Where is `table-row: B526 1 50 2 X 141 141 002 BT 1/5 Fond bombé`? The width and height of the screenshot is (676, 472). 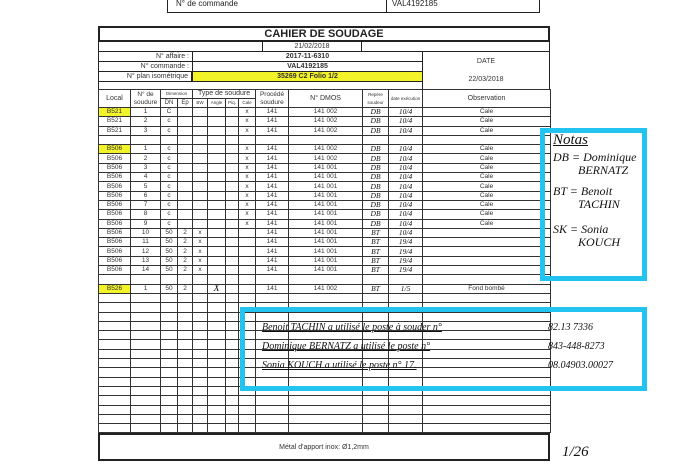
table-row: B526 1 50 2 X 141 141 002 BT 1/5 Fond bombé is located at coordinates (325, 288).